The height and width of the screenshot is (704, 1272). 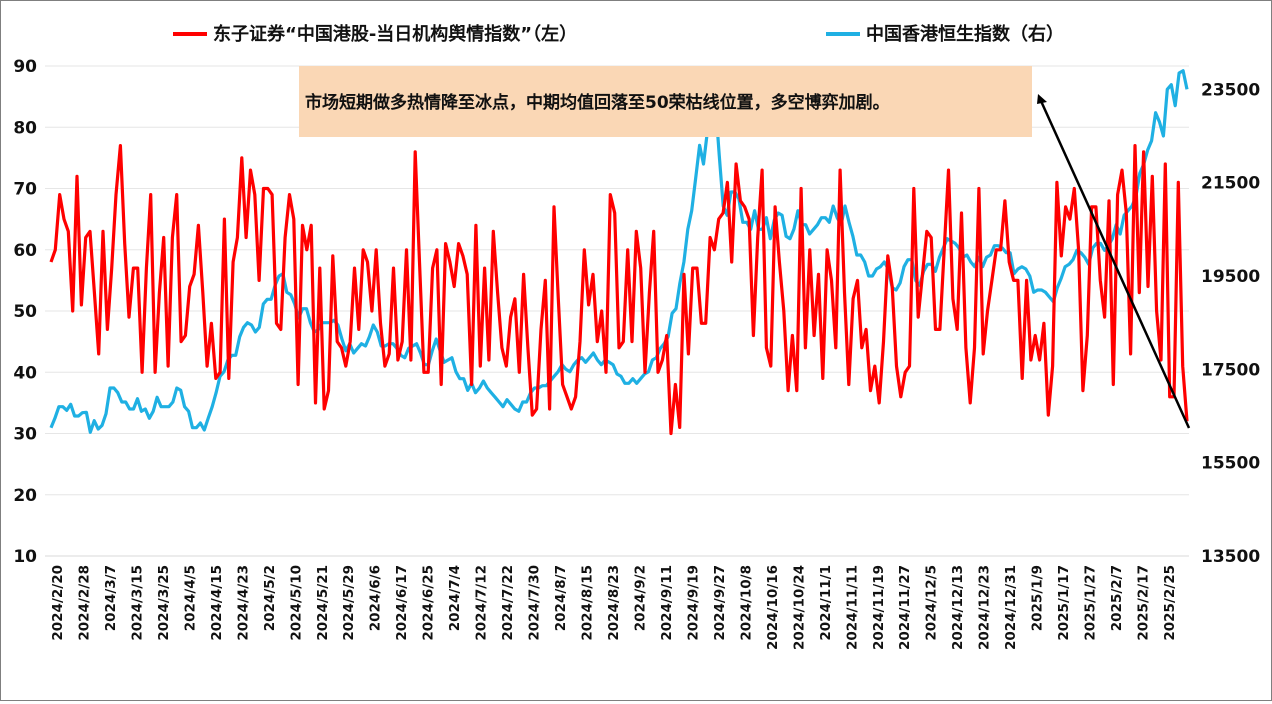 What do you see at coordinates (1230, 90) in the screenshot?
I see `right-tick-label: 23500` at bounding box center [1230, 90].